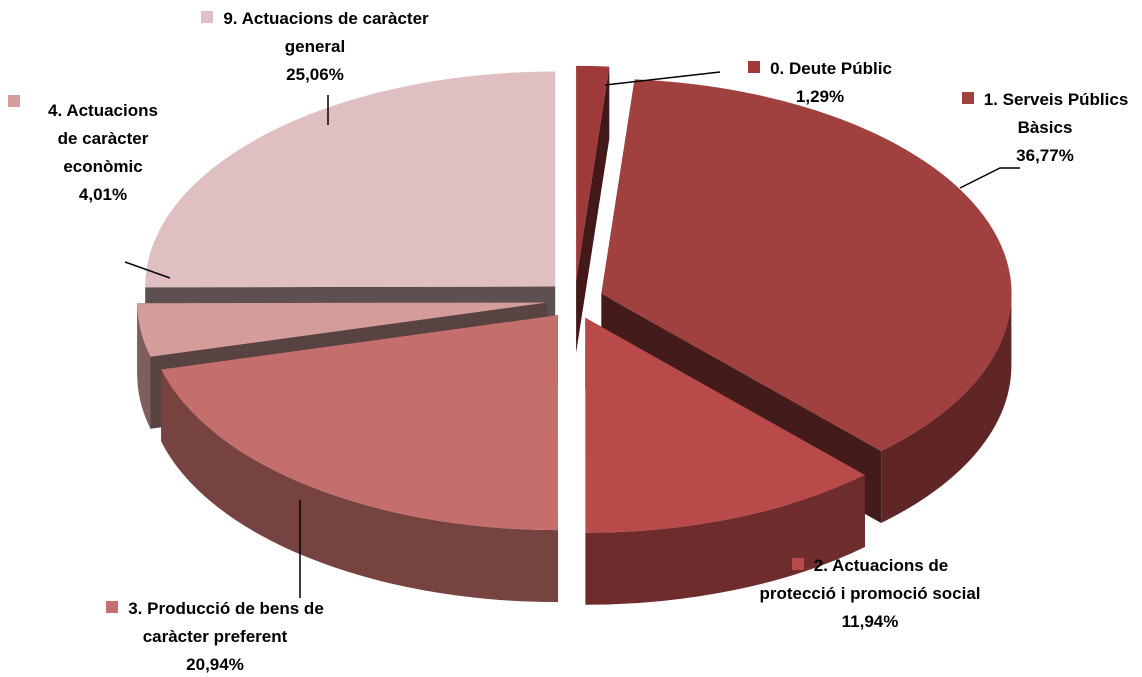 Image resolution: width=1142 pixels, height=677 pixels. I want to click on label-name: 9. Actuacions de caràcter general, so click(326, 32).